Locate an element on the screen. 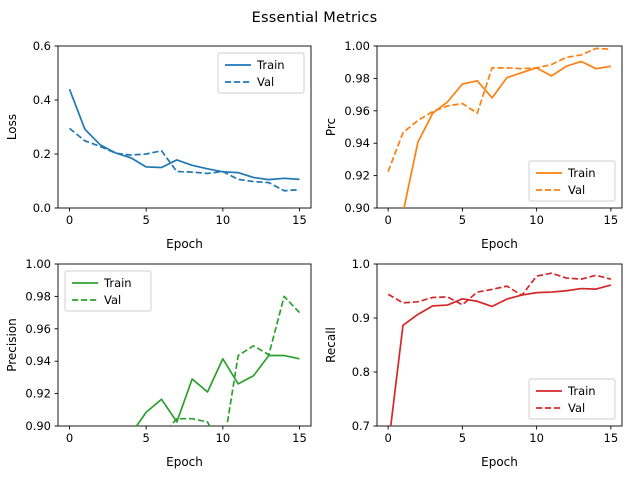 The width and height of the screenshot is (629, 478). y-axis-label: Precision is located at coordinates (12, 345).